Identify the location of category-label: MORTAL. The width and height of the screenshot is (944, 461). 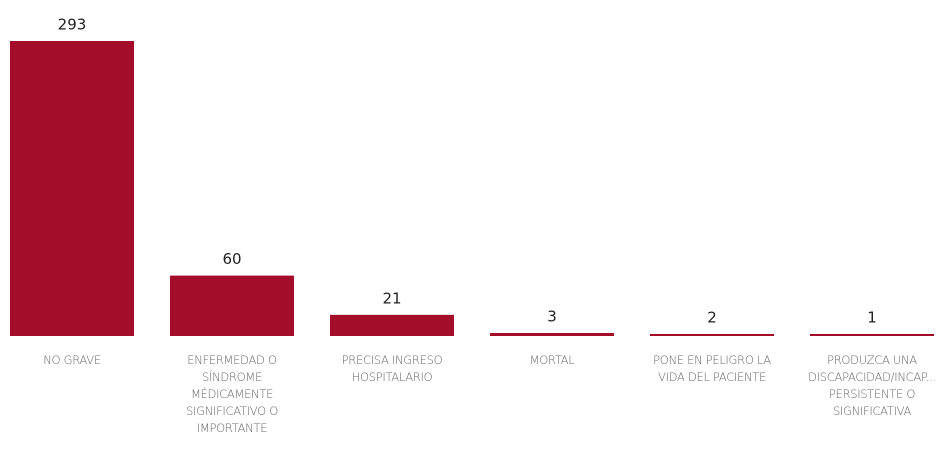
(552, 360).